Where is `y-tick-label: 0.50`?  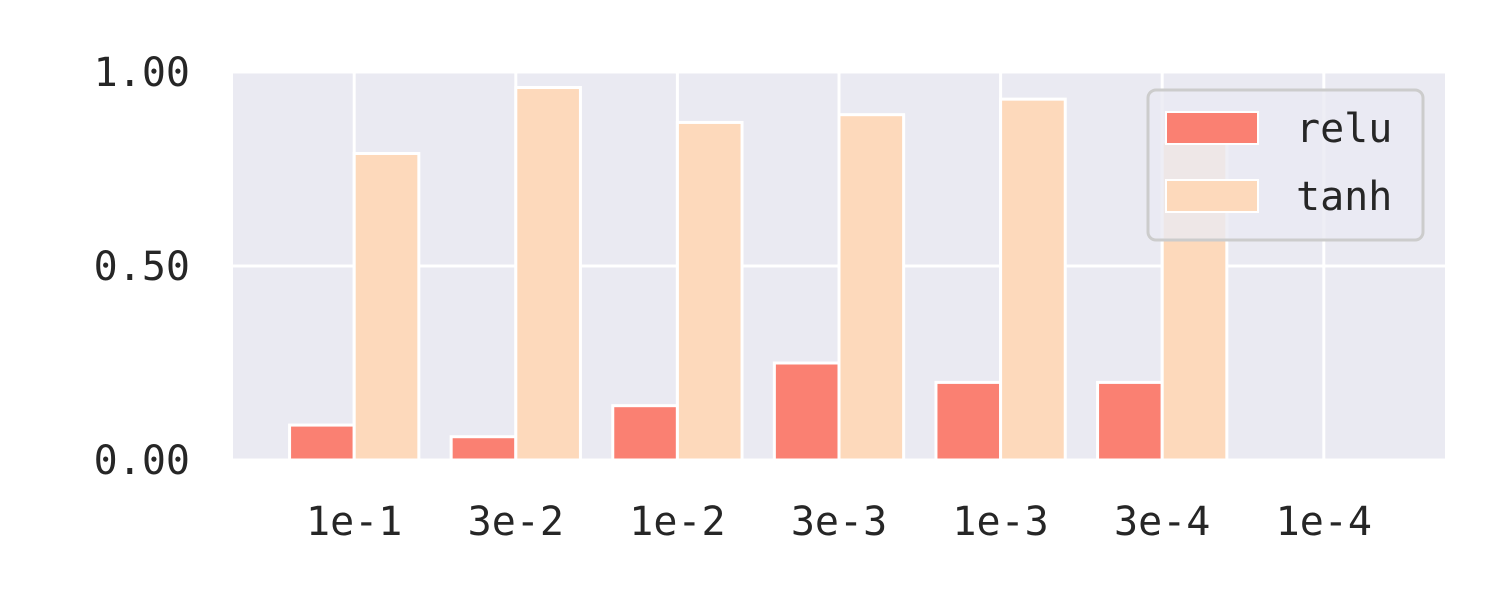 y-tick-label: 0.50 is located at coordinates (142, 267).